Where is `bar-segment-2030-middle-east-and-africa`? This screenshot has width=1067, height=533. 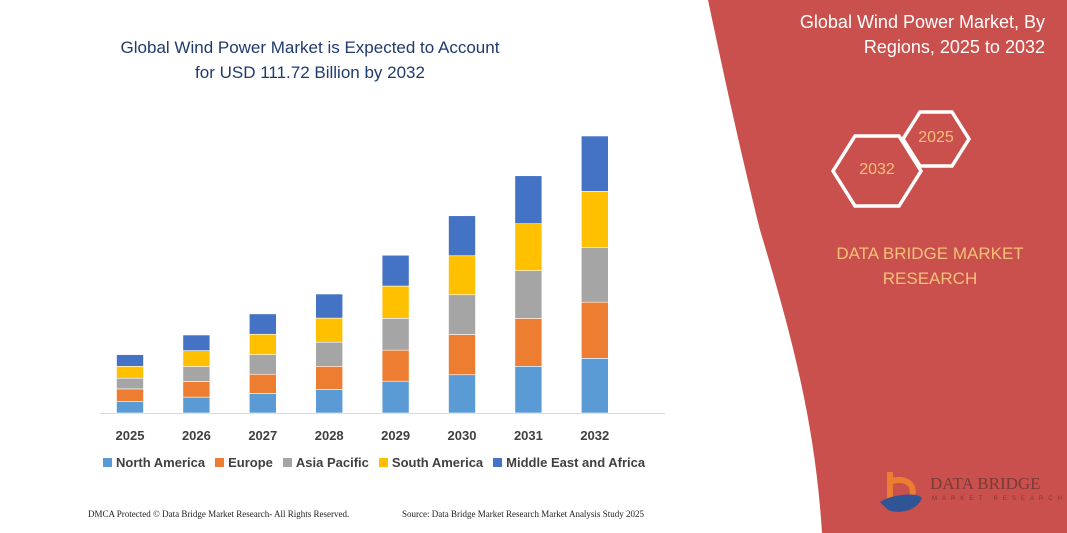
bar-segment-2030-middle-east-and-africa is located at coordinates (462, 236).